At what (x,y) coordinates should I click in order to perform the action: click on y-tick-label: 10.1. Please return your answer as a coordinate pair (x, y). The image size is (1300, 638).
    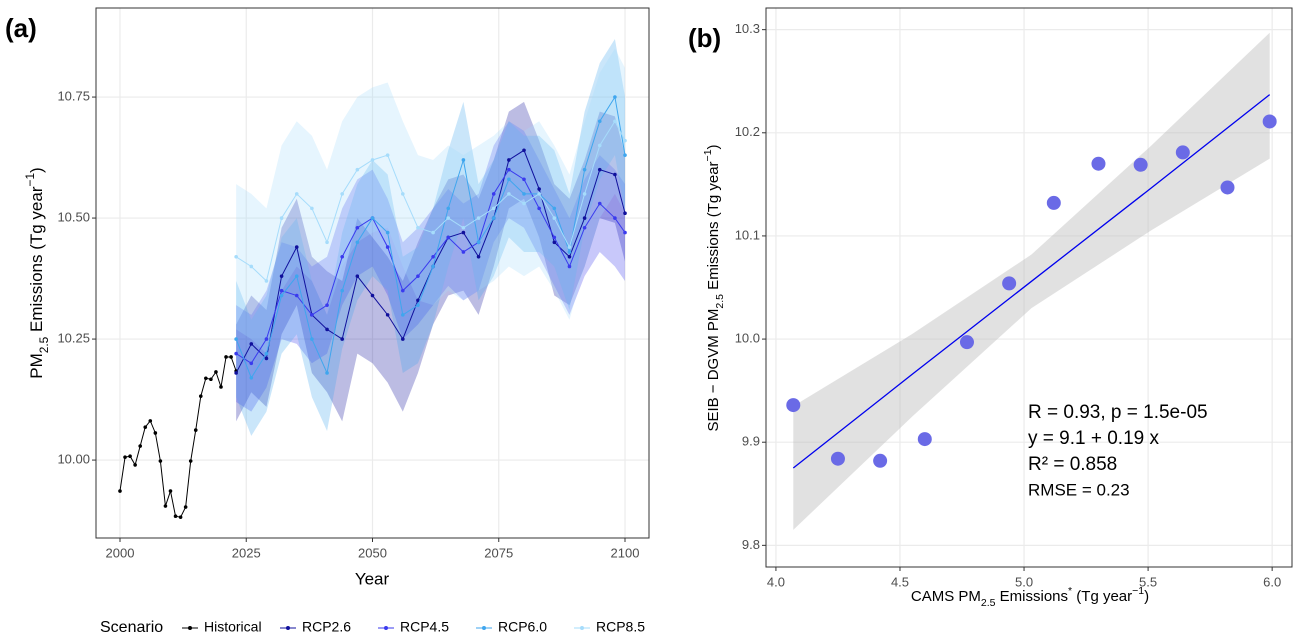
    Looking at the image, I should click on (747, 234).